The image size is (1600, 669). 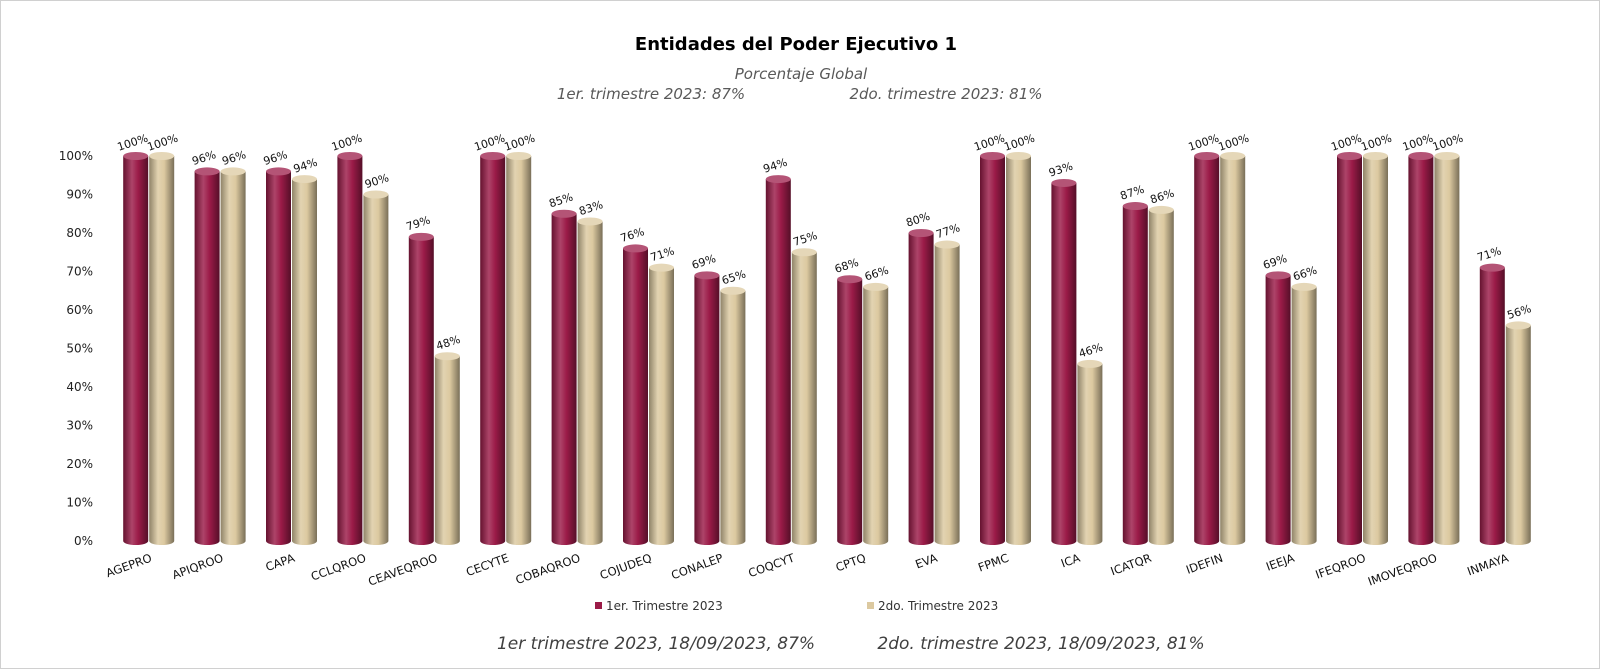 What do you see at coordinates (664, 606) in the screenshot?
I see `legend-label: 1er. Trimestre 2023` at bounding box center [664, 606].